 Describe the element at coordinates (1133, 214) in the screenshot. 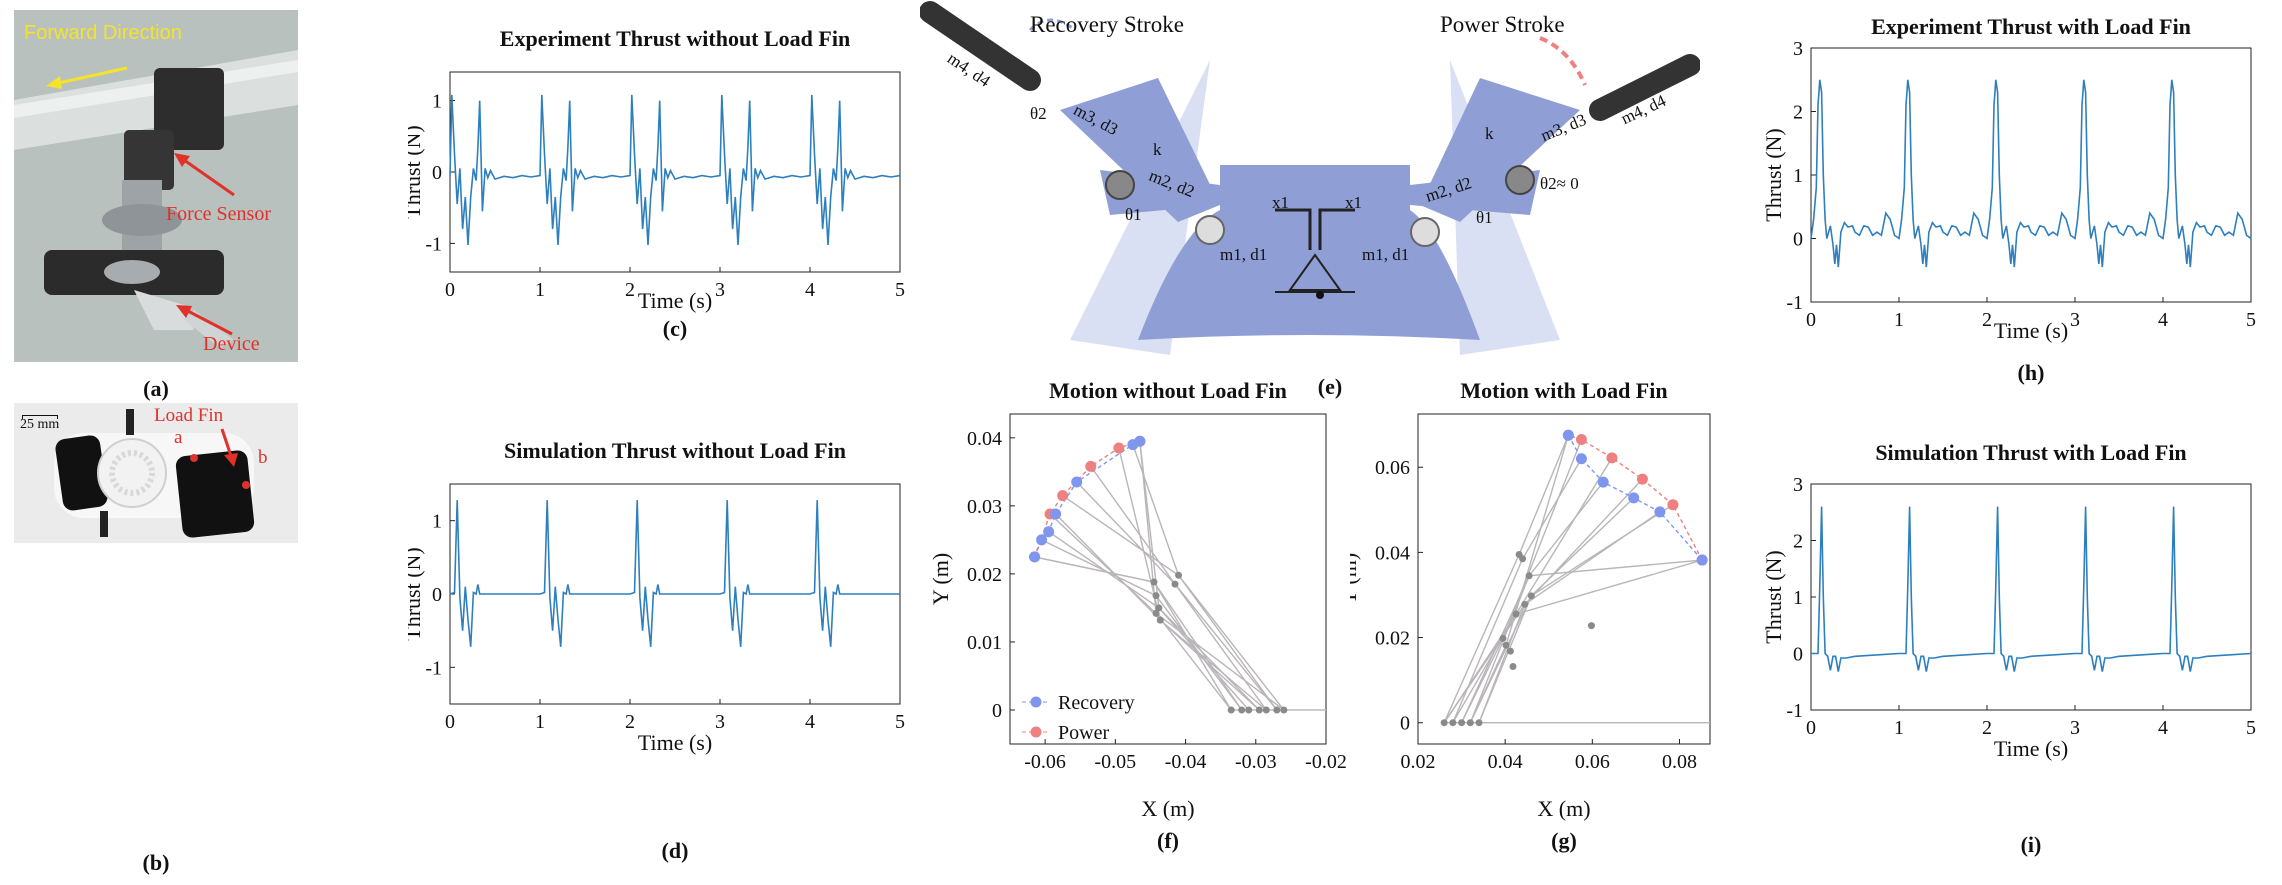

I see `left-theta1-label: θ1` at that location.